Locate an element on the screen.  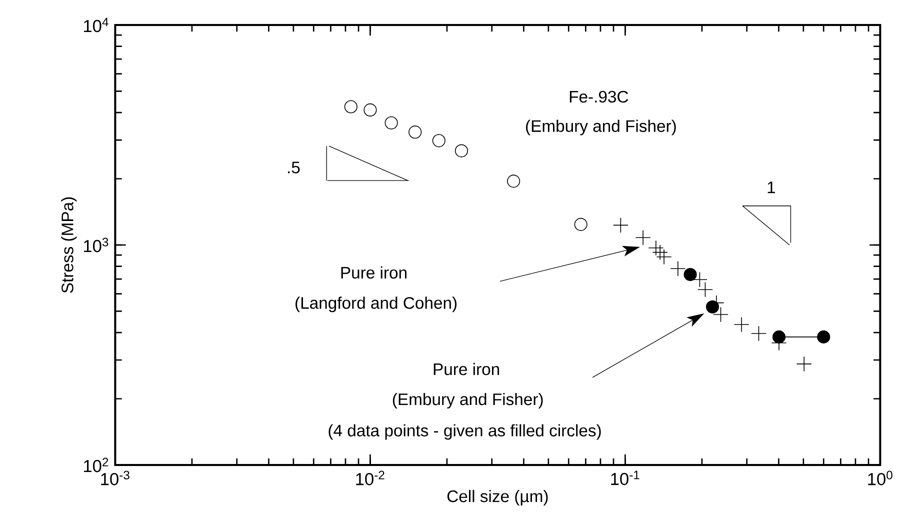
annotation: (Langford and Cohen) is located at coordinates (376, 304).